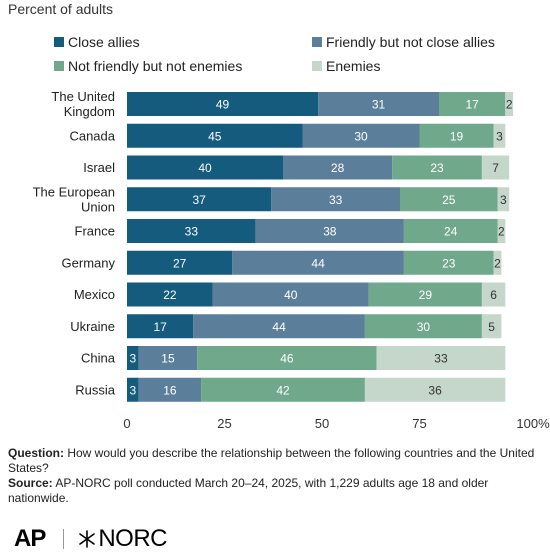 The width and height of the screenshot is (550, 553). I want to click on bar-france-friendly-but-not-close-allies, so click(329, 231).